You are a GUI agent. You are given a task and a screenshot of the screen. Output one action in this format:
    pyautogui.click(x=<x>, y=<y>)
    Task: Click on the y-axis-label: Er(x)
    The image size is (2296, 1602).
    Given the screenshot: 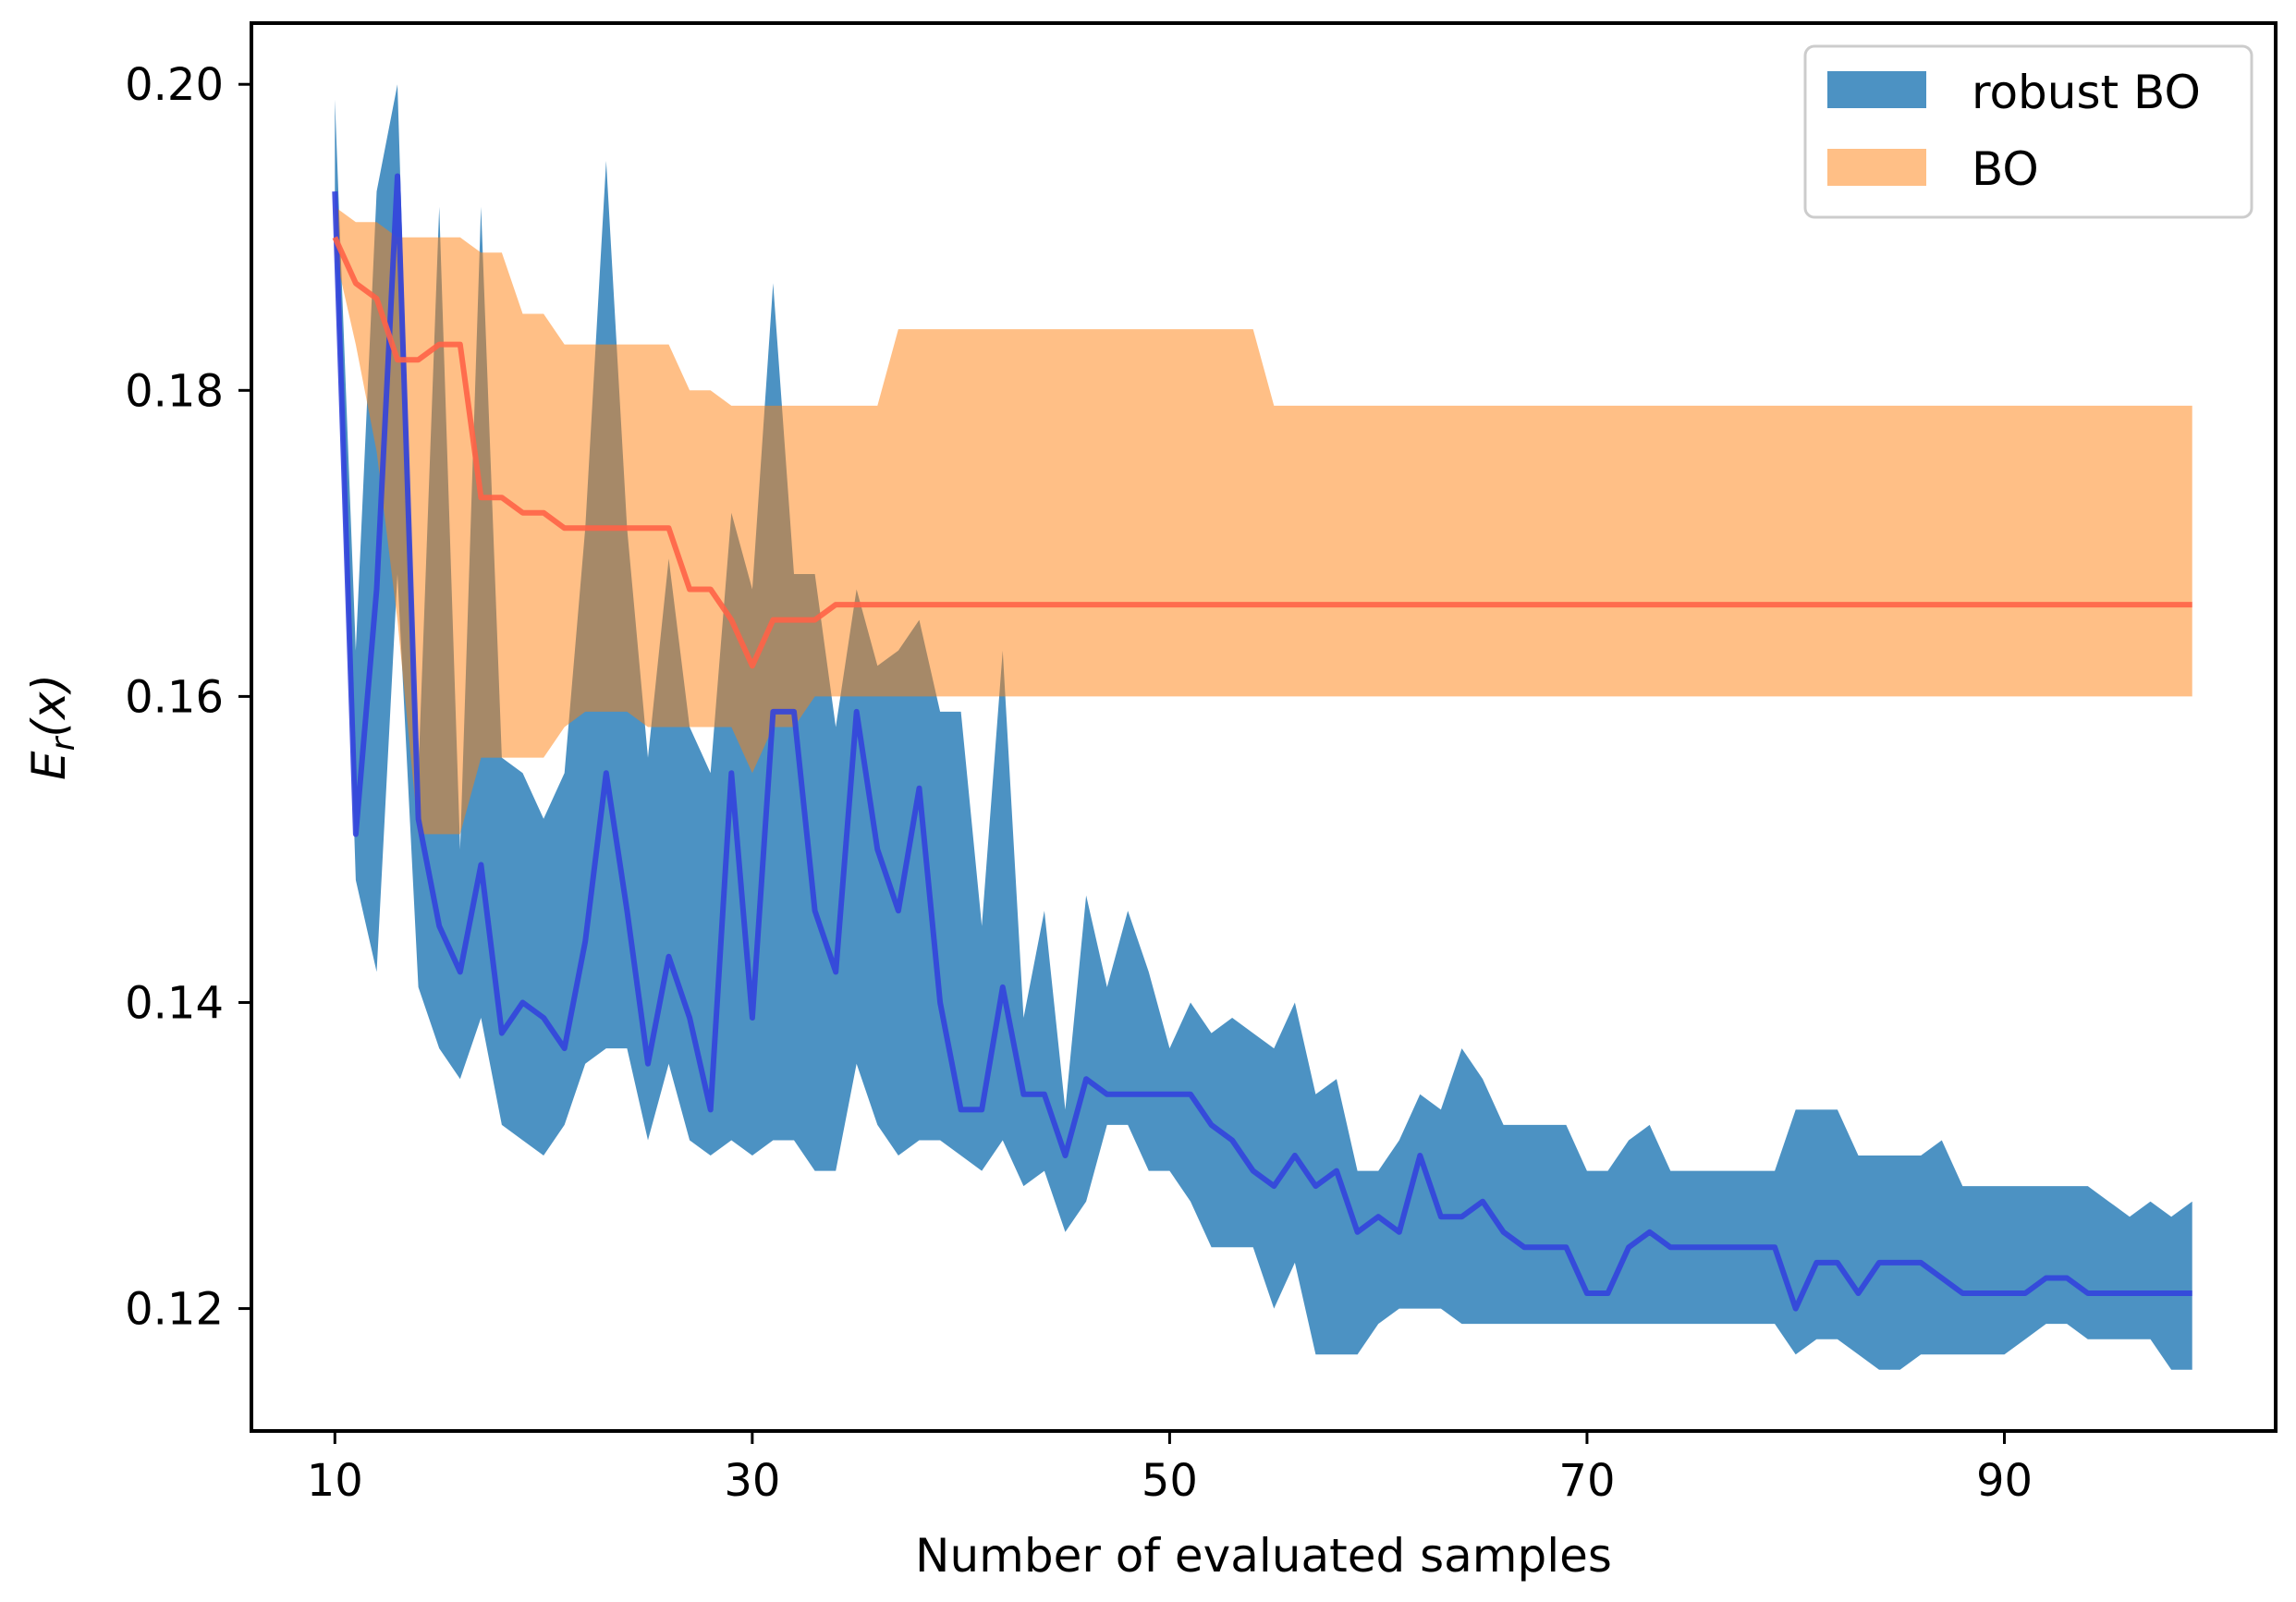 What is the action you would take?
    pyautogui.click(x=52, y=727)
    